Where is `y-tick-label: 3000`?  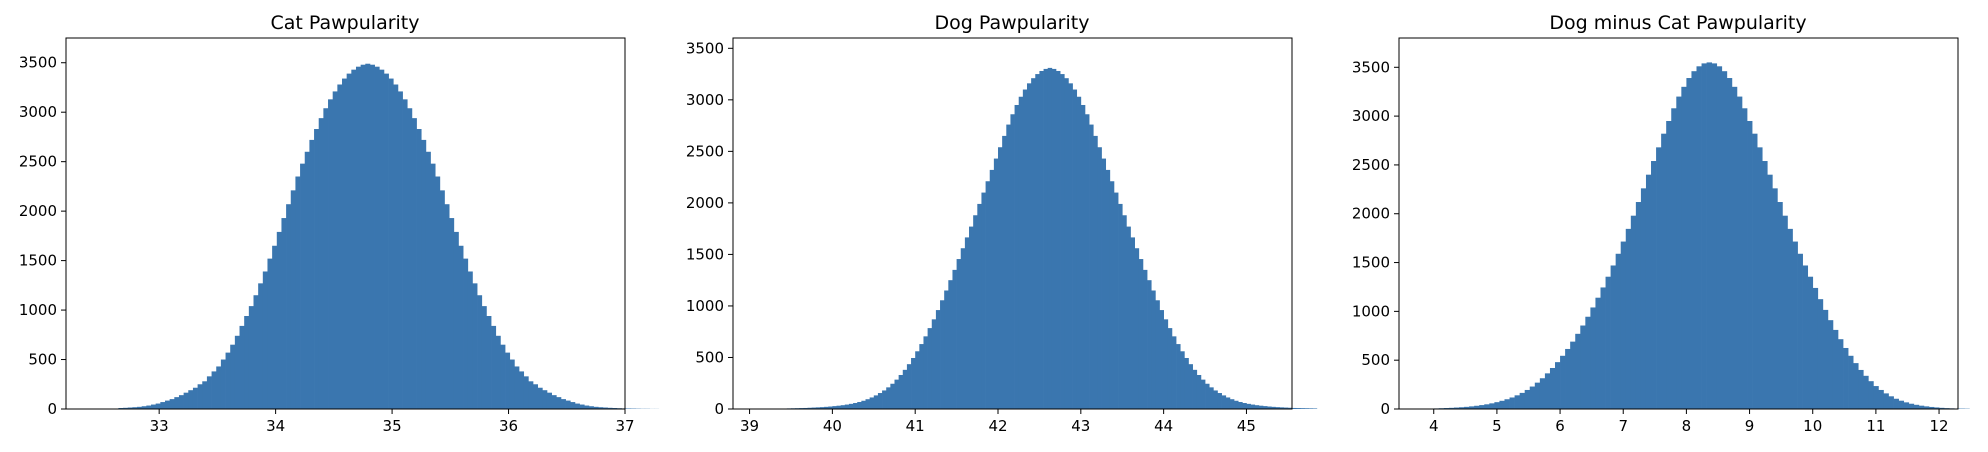
y-tick-label: 3000 is located at coordinates (705, 100).